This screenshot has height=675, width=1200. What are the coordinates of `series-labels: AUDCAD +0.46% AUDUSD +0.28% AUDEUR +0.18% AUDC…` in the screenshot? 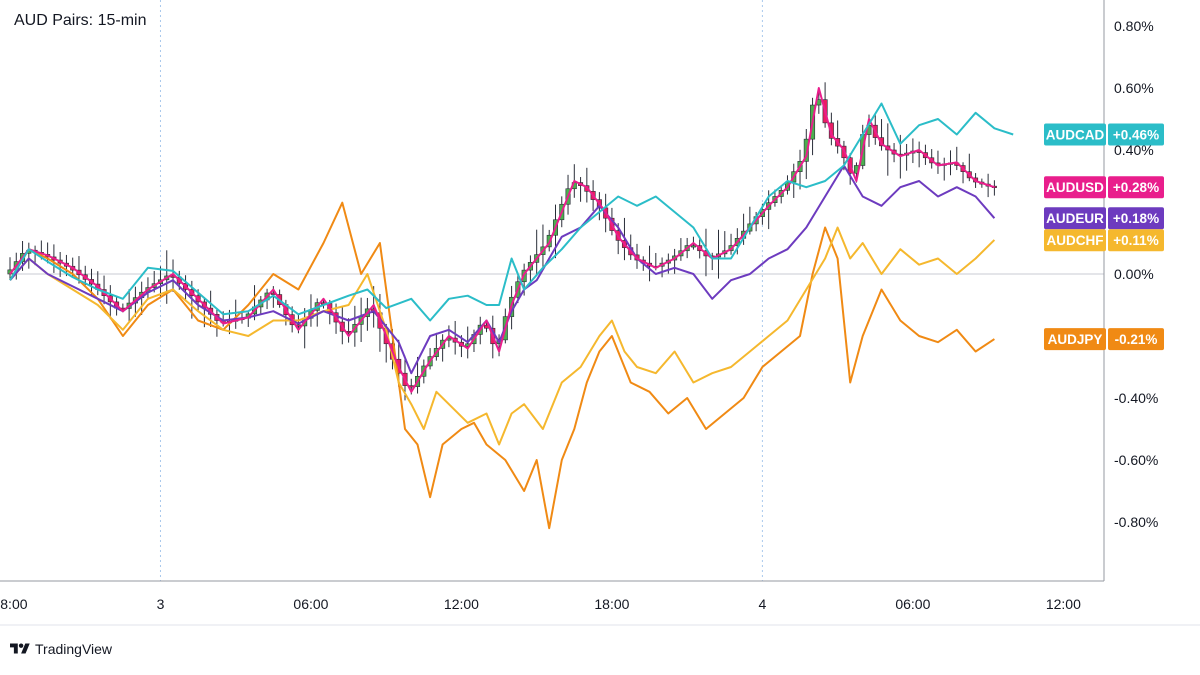 It's located at (1104, 237).